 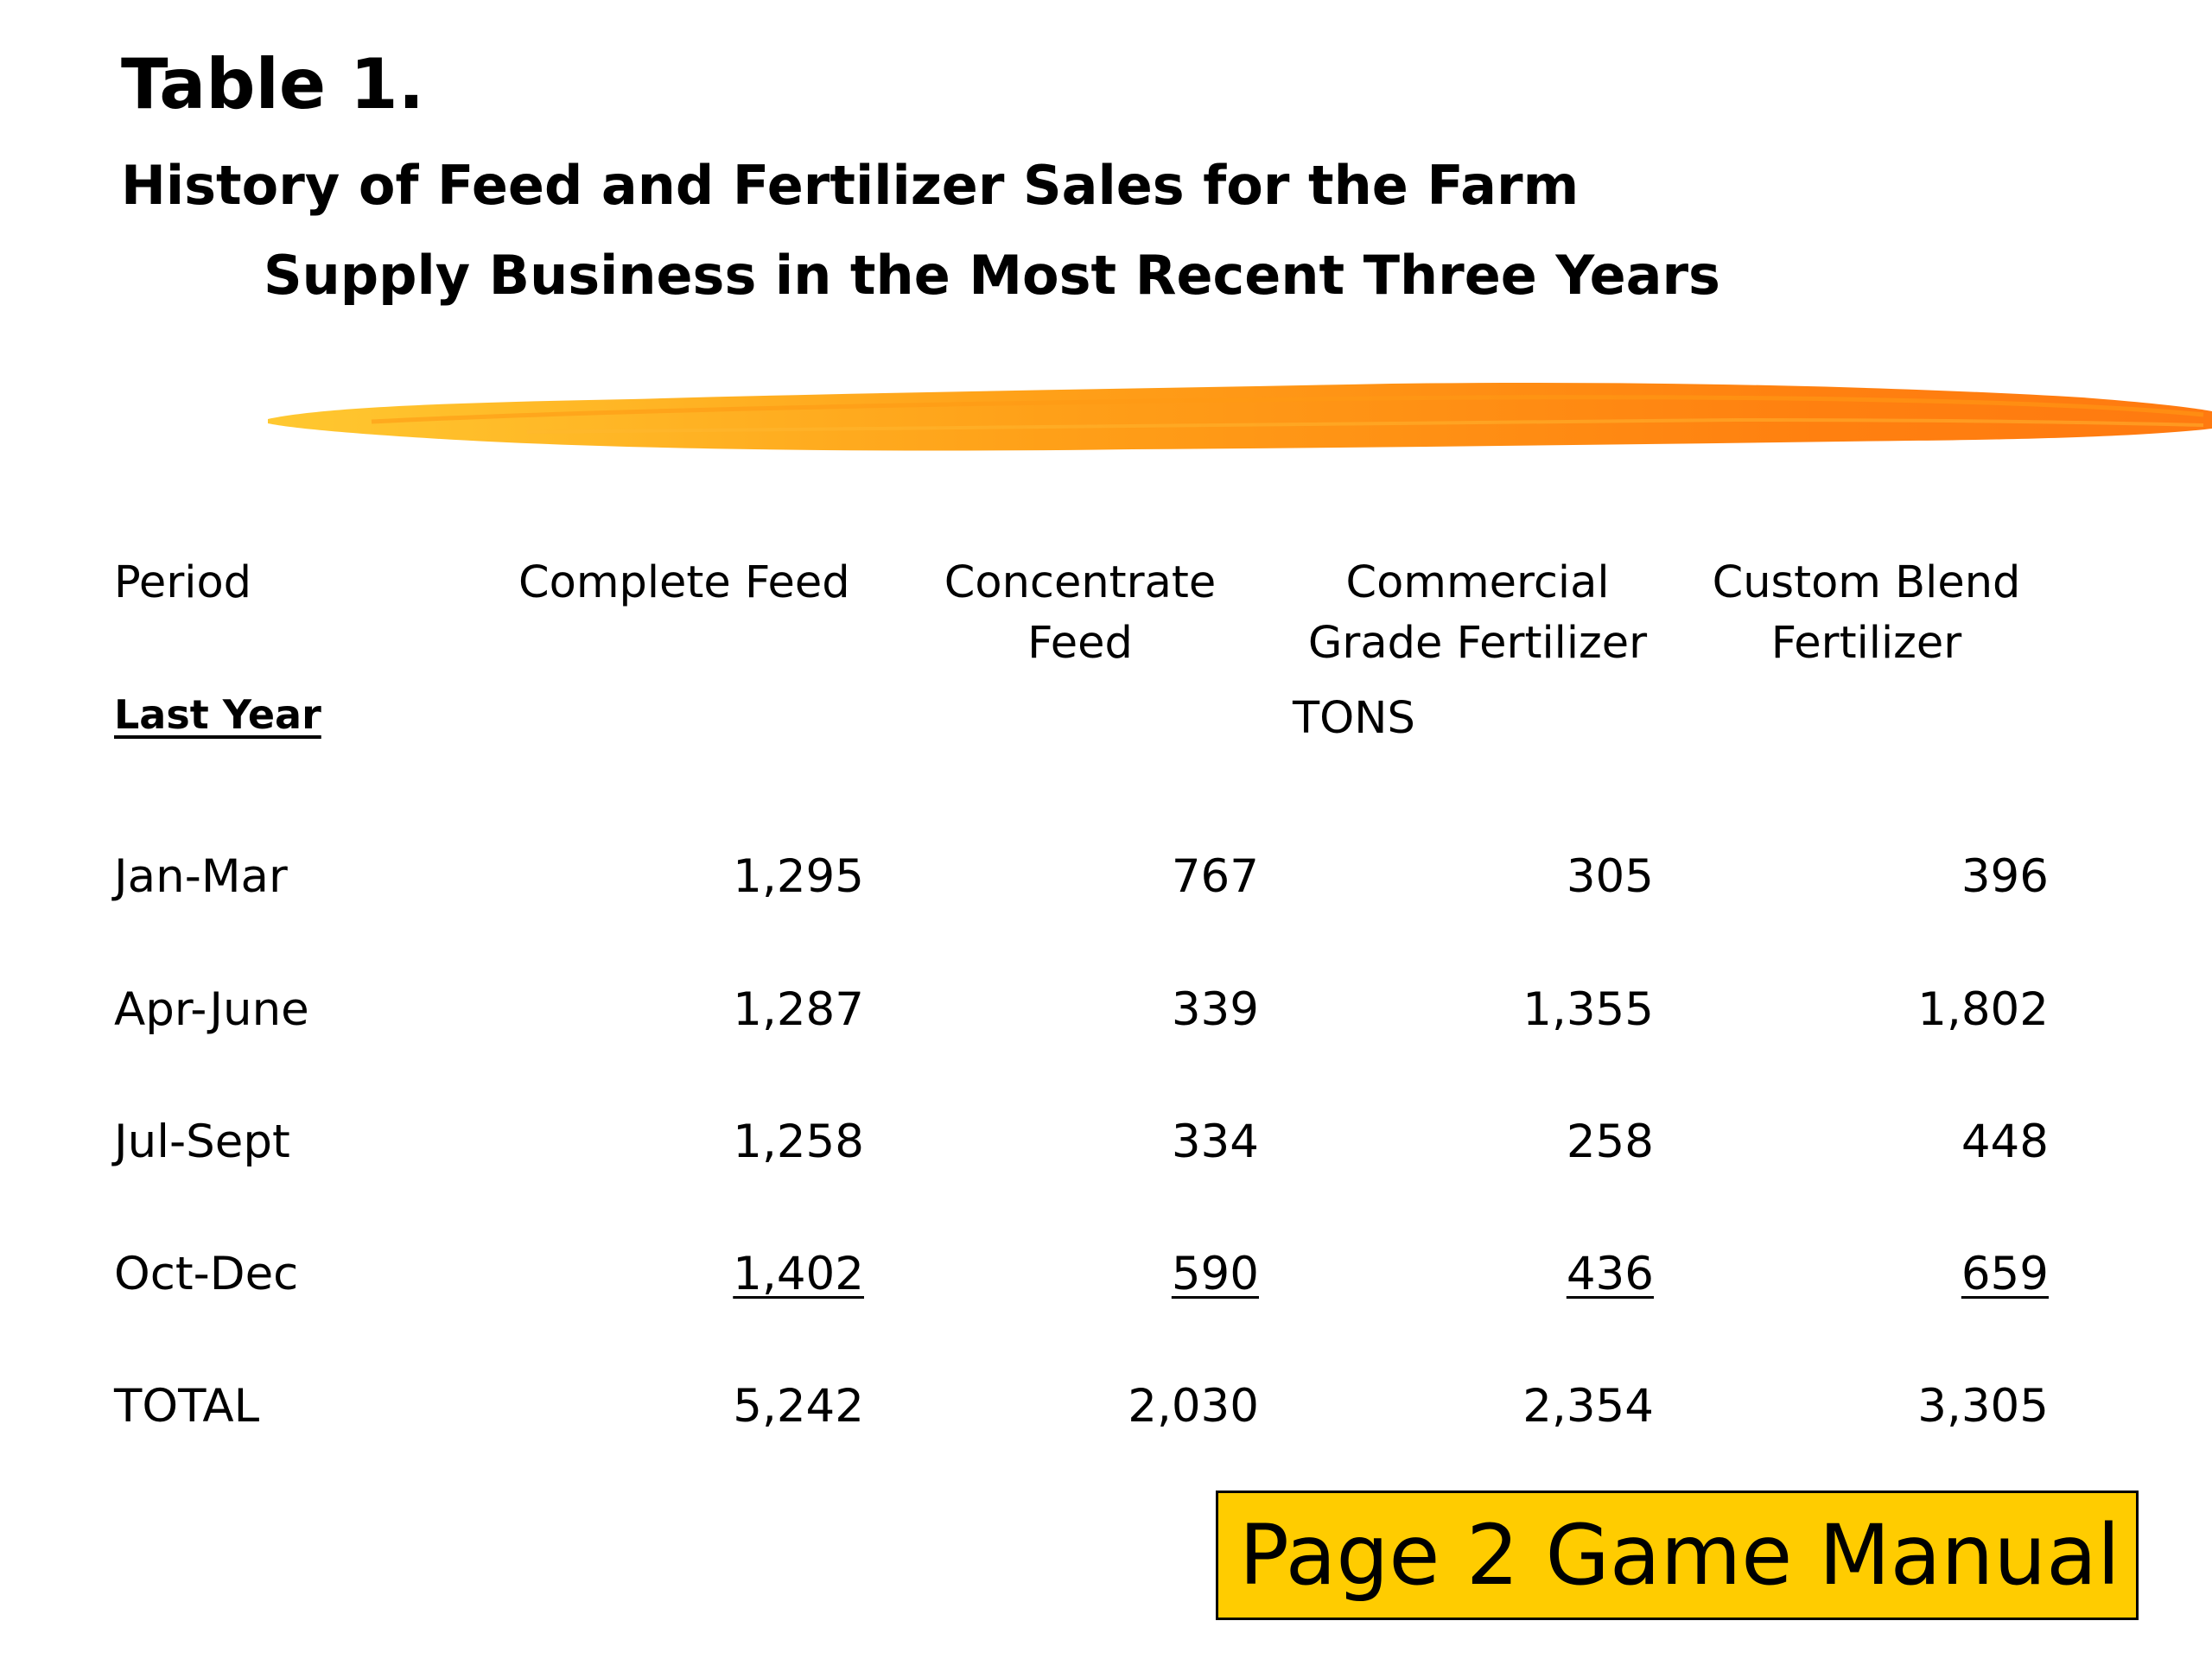 What do you see at coordinates (1524, 1274) in the screenshot?
I see `cell-commercial-fertilizer: 436` at bounding box center [1524, 1274].